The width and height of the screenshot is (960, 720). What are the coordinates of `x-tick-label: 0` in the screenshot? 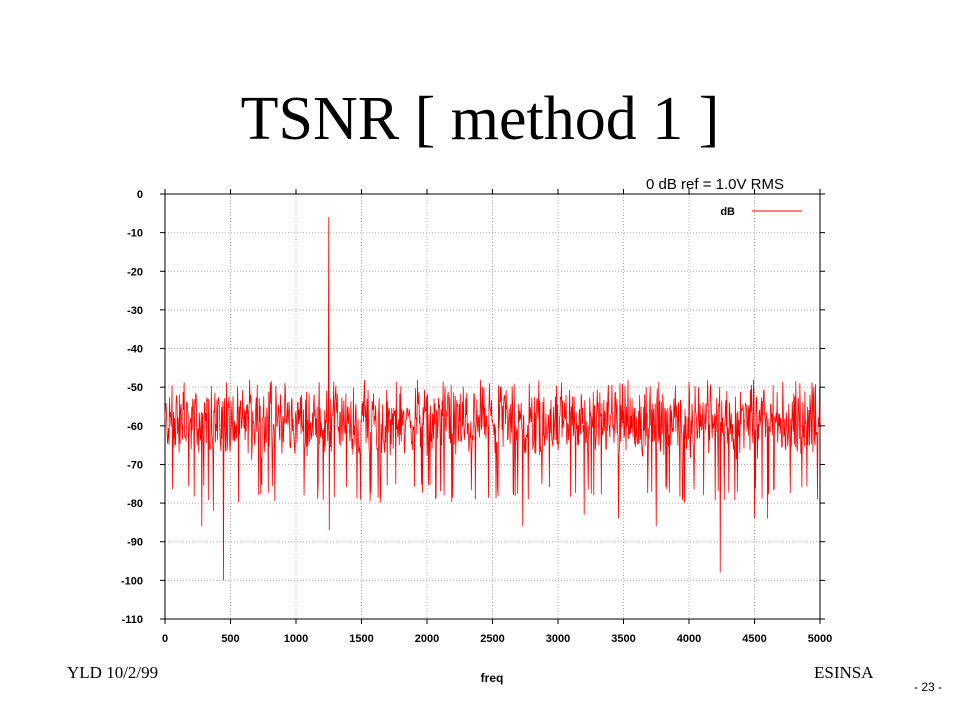 It's located at (165, 639).